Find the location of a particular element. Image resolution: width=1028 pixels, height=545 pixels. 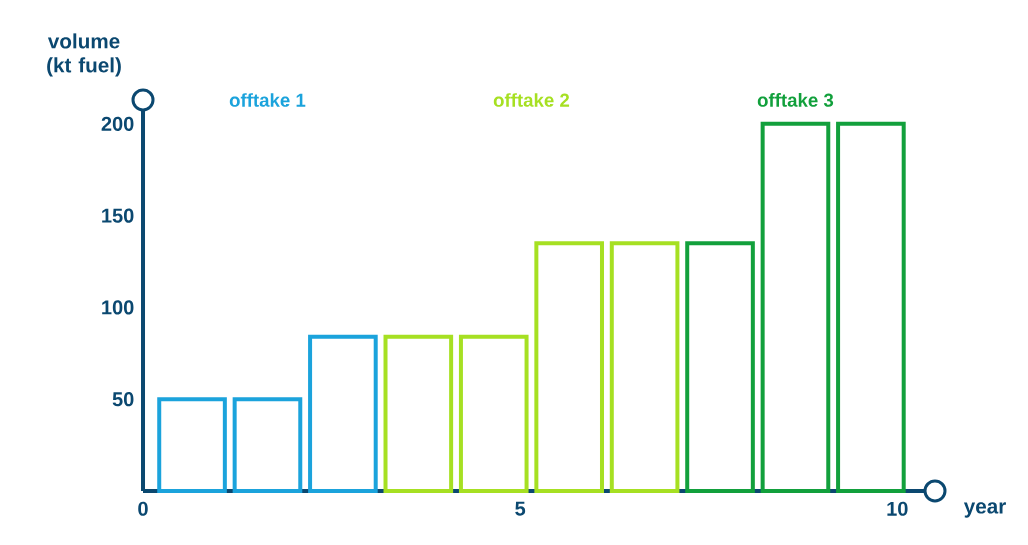

x-tick-label: 5 is located at coordinates (520, 508).